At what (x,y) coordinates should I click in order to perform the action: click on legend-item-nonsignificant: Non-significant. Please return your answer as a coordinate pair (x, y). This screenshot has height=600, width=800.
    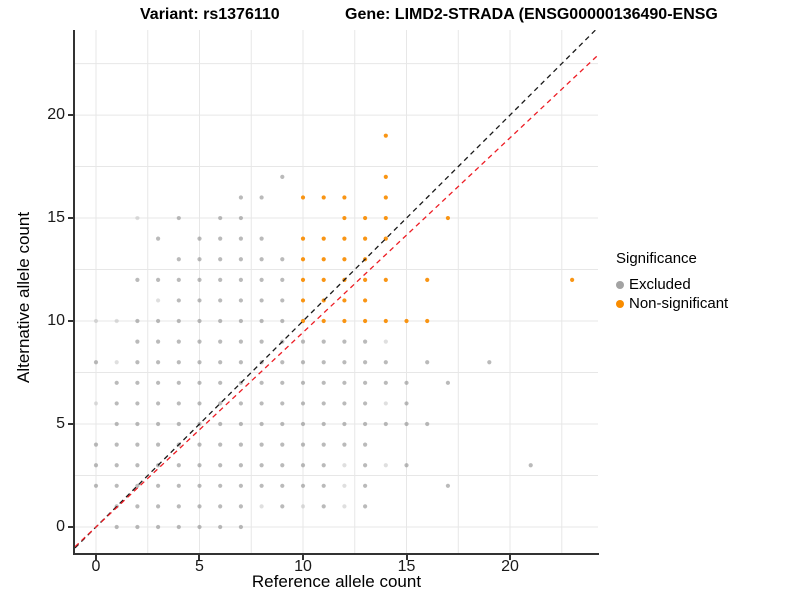
    Looking at the image, I should click on (672, 303).